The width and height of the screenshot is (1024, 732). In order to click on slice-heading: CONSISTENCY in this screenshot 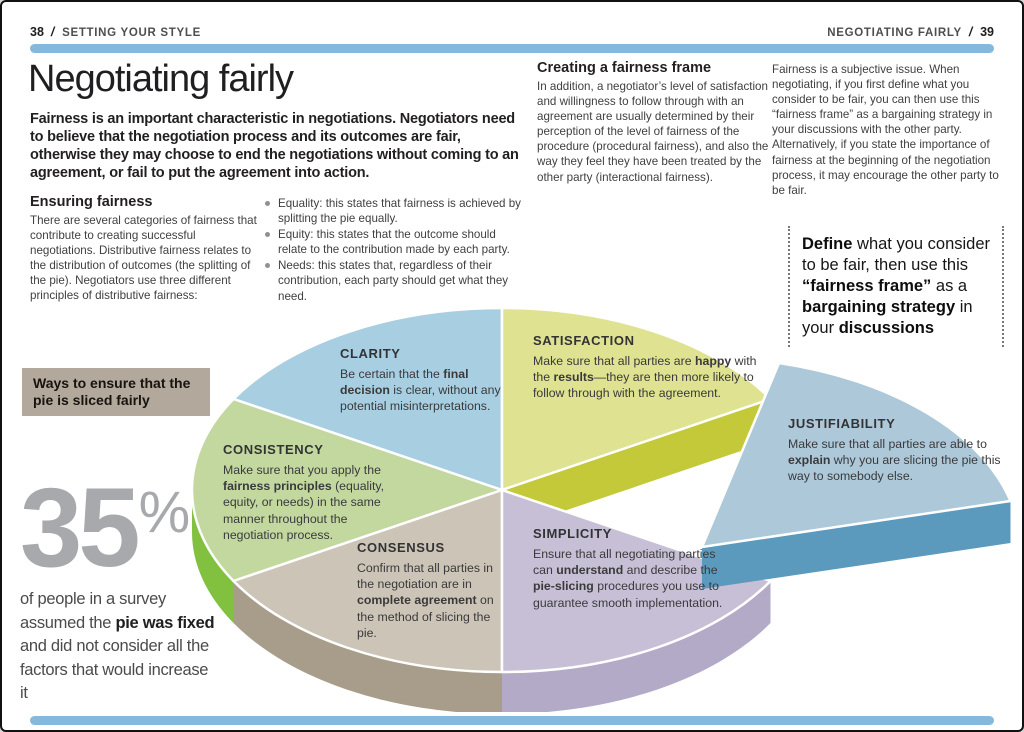, I will do `click(273, 449)`.